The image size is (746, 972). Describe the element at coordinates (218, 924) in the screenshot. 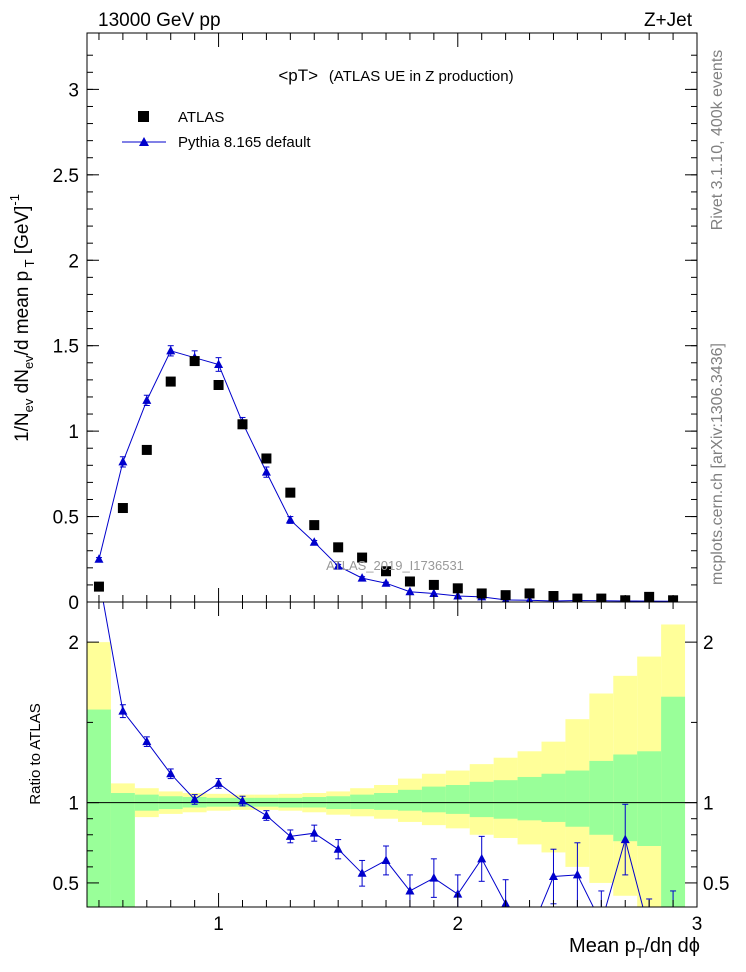

I see `x-tick-label: 1` at that location.